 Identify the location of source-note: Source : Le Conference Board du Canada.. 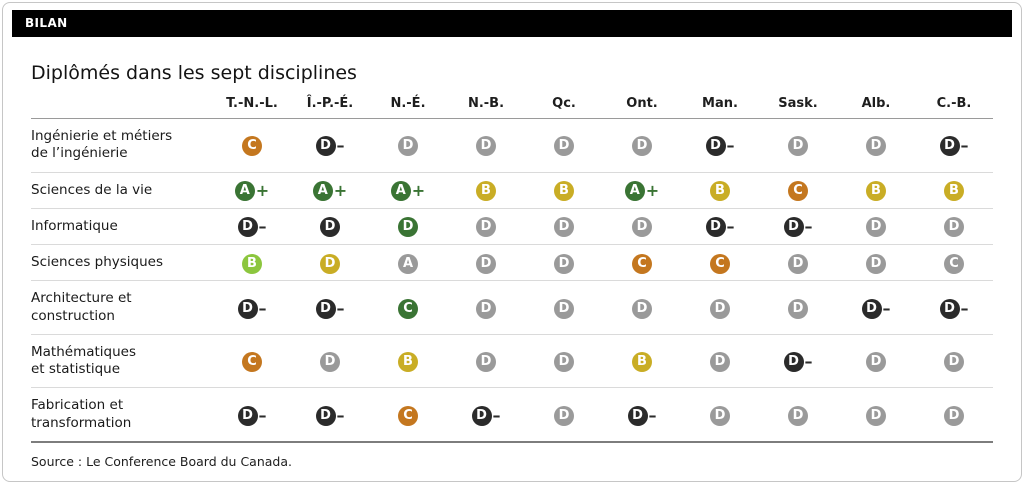
(161, 461).